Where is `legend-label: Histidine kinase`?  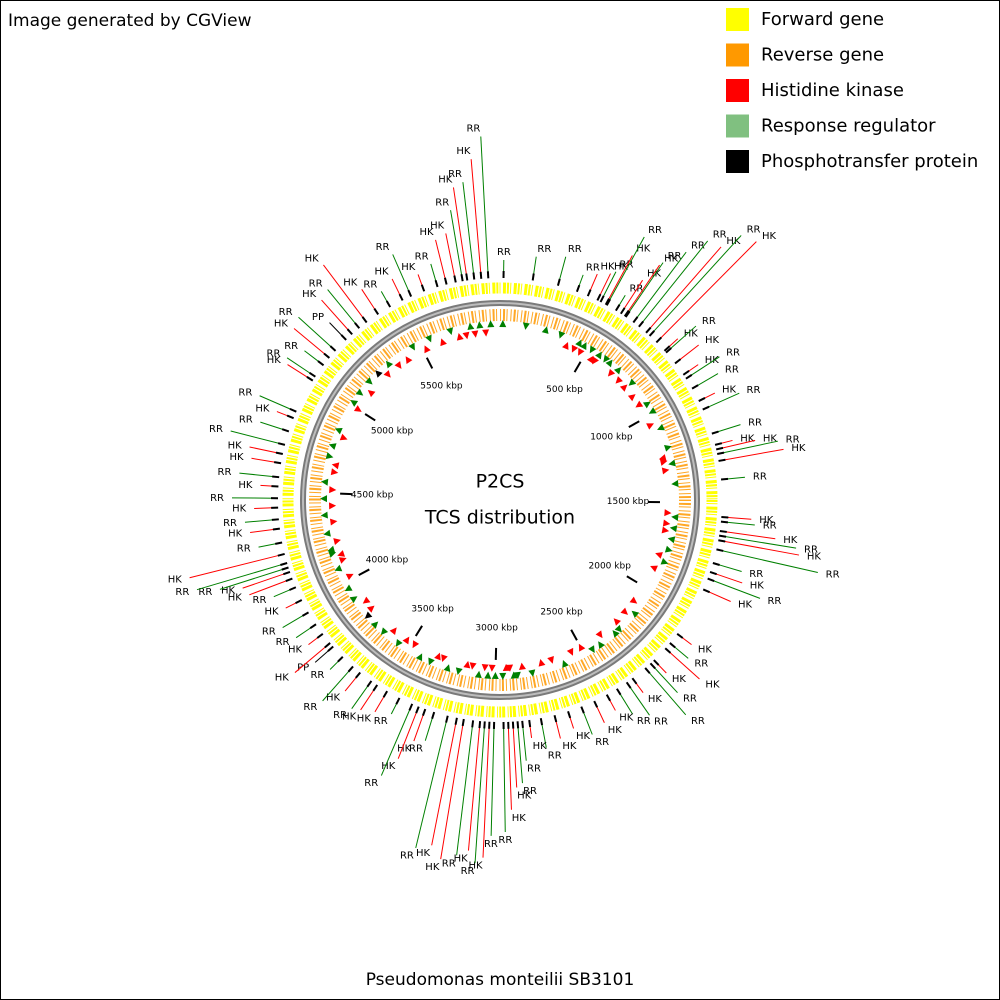
legend-label: Histidine kinase is located at coordinates (832, 90).